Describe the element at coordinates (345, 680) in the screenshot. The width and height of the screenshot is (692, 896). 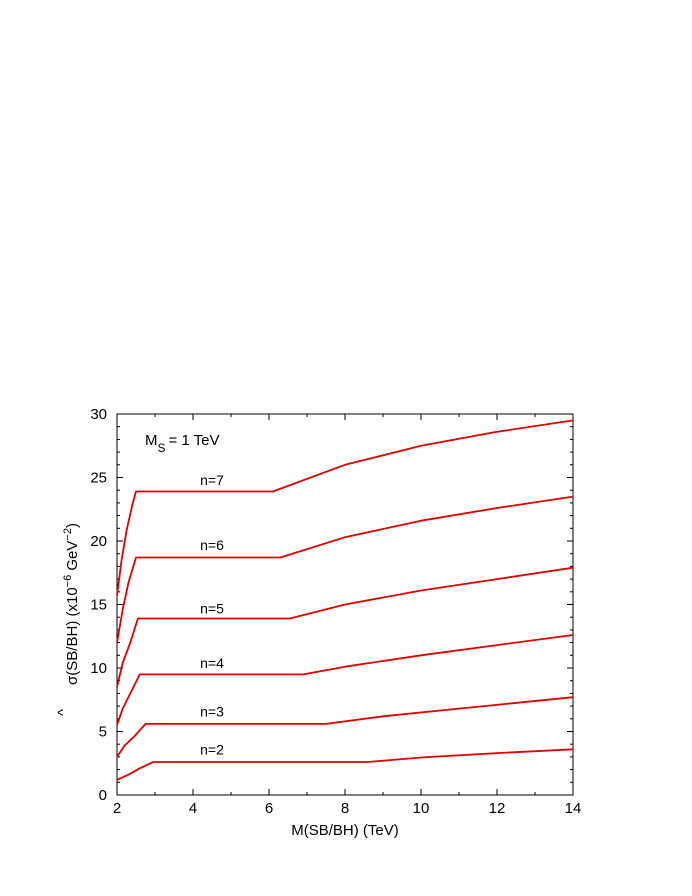
I see `series-line-n=4` at that location.